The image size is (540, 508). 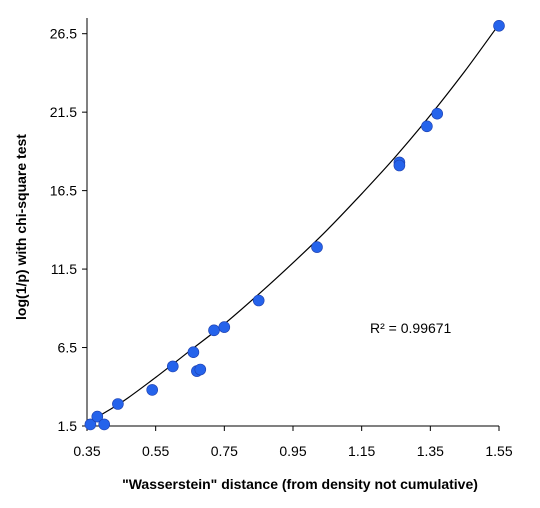 What do you see at coordinates (430, 451) in the screenshot?
I see `x-tick-label: 1.35` at bounding box center [430, 451].